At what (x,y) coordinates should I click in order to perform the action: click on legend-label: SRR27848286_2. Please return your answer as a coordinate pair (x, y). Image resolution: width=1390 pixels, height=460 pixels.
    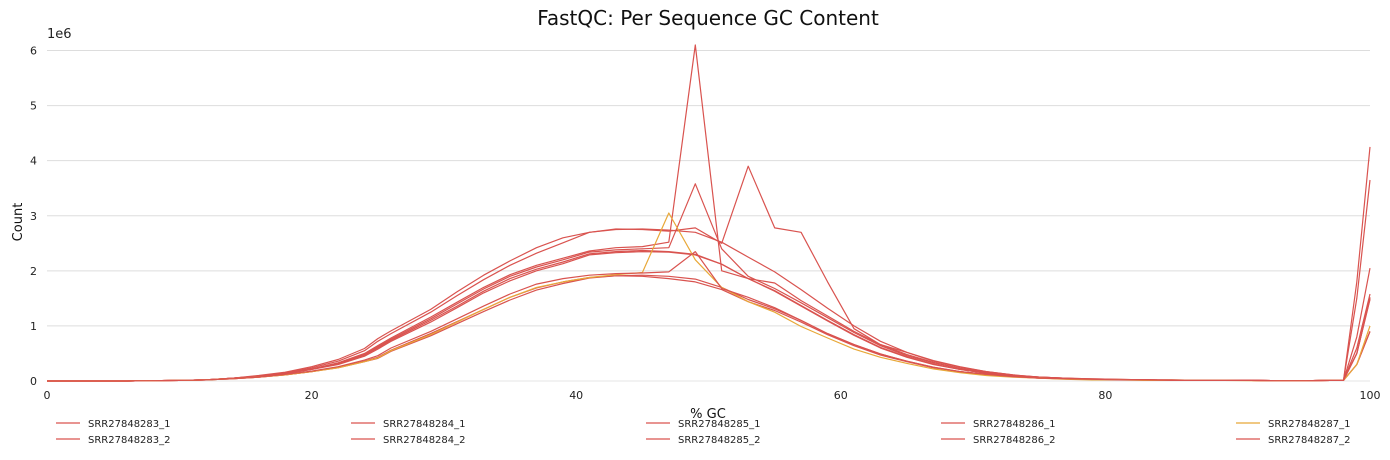
    Looking at the image, I should click on (1014, 440).